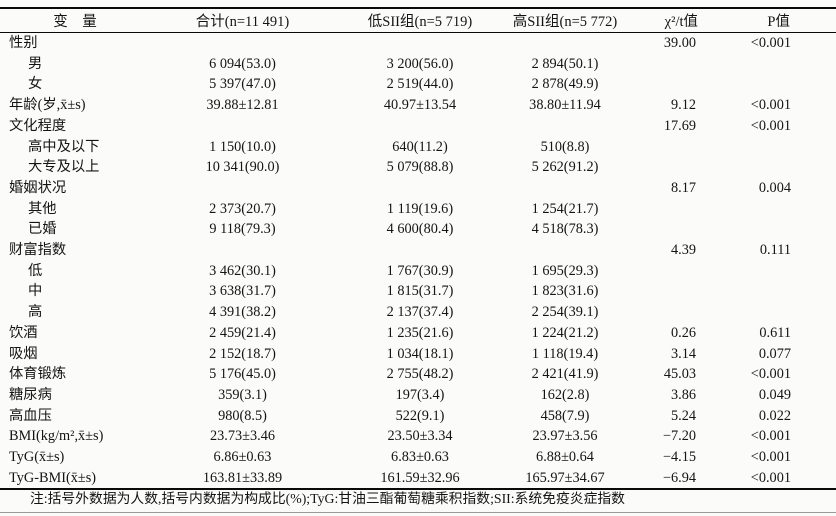 The image size is (836, 516). I want to click on low-sii-cell: 4 600(80.4), so click(420, 229).